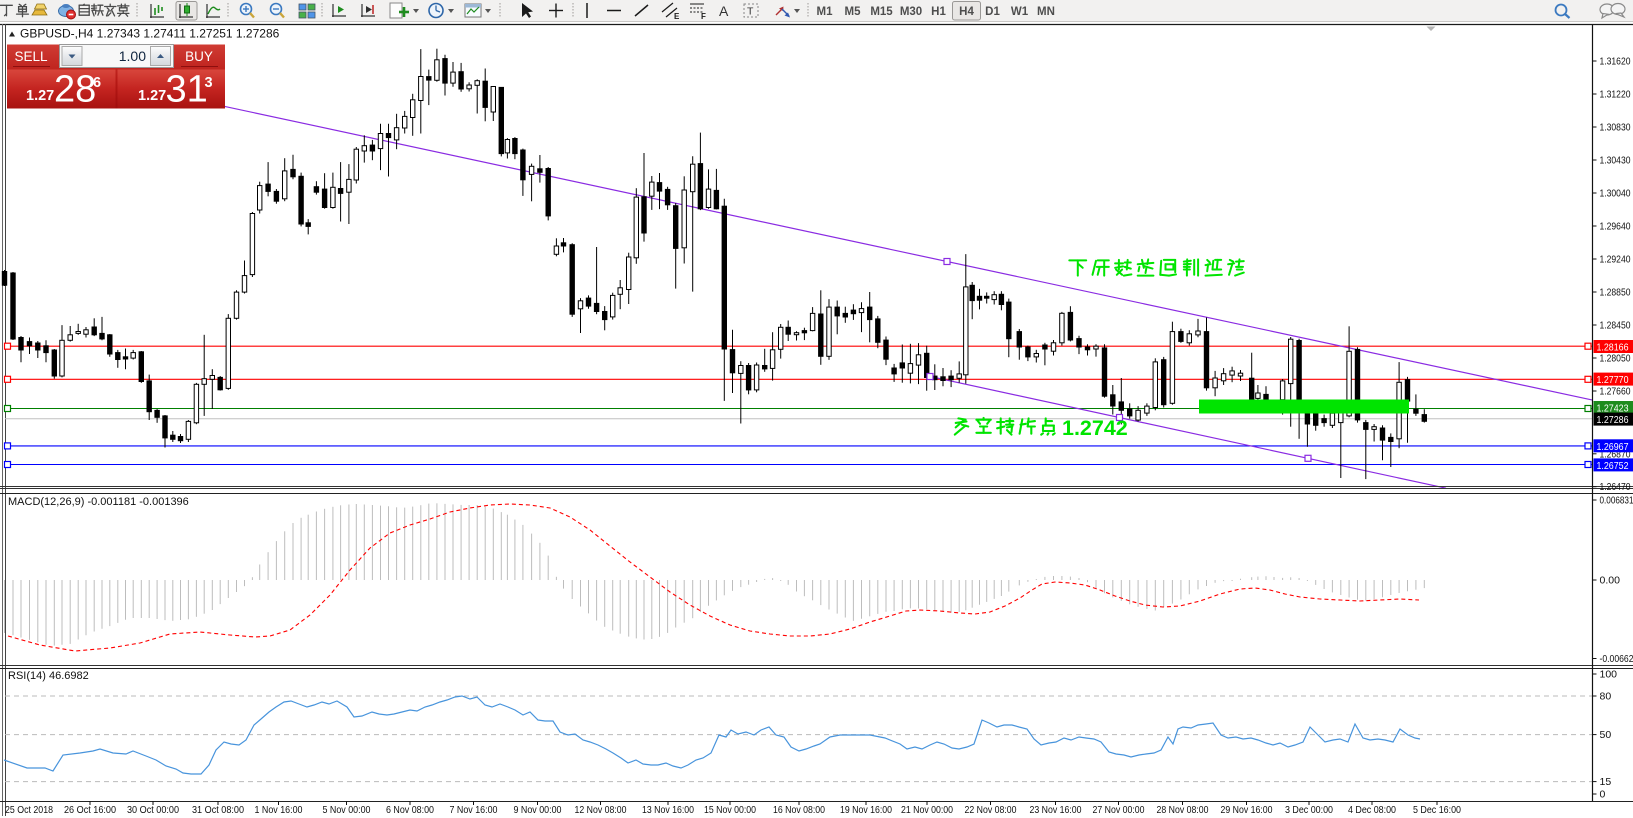 The height and width of the screenshot is (818, 1633). Describe the element at coordinates (1615, 227) in the screenshot. I see `svg-text: 1.29640` at that location.